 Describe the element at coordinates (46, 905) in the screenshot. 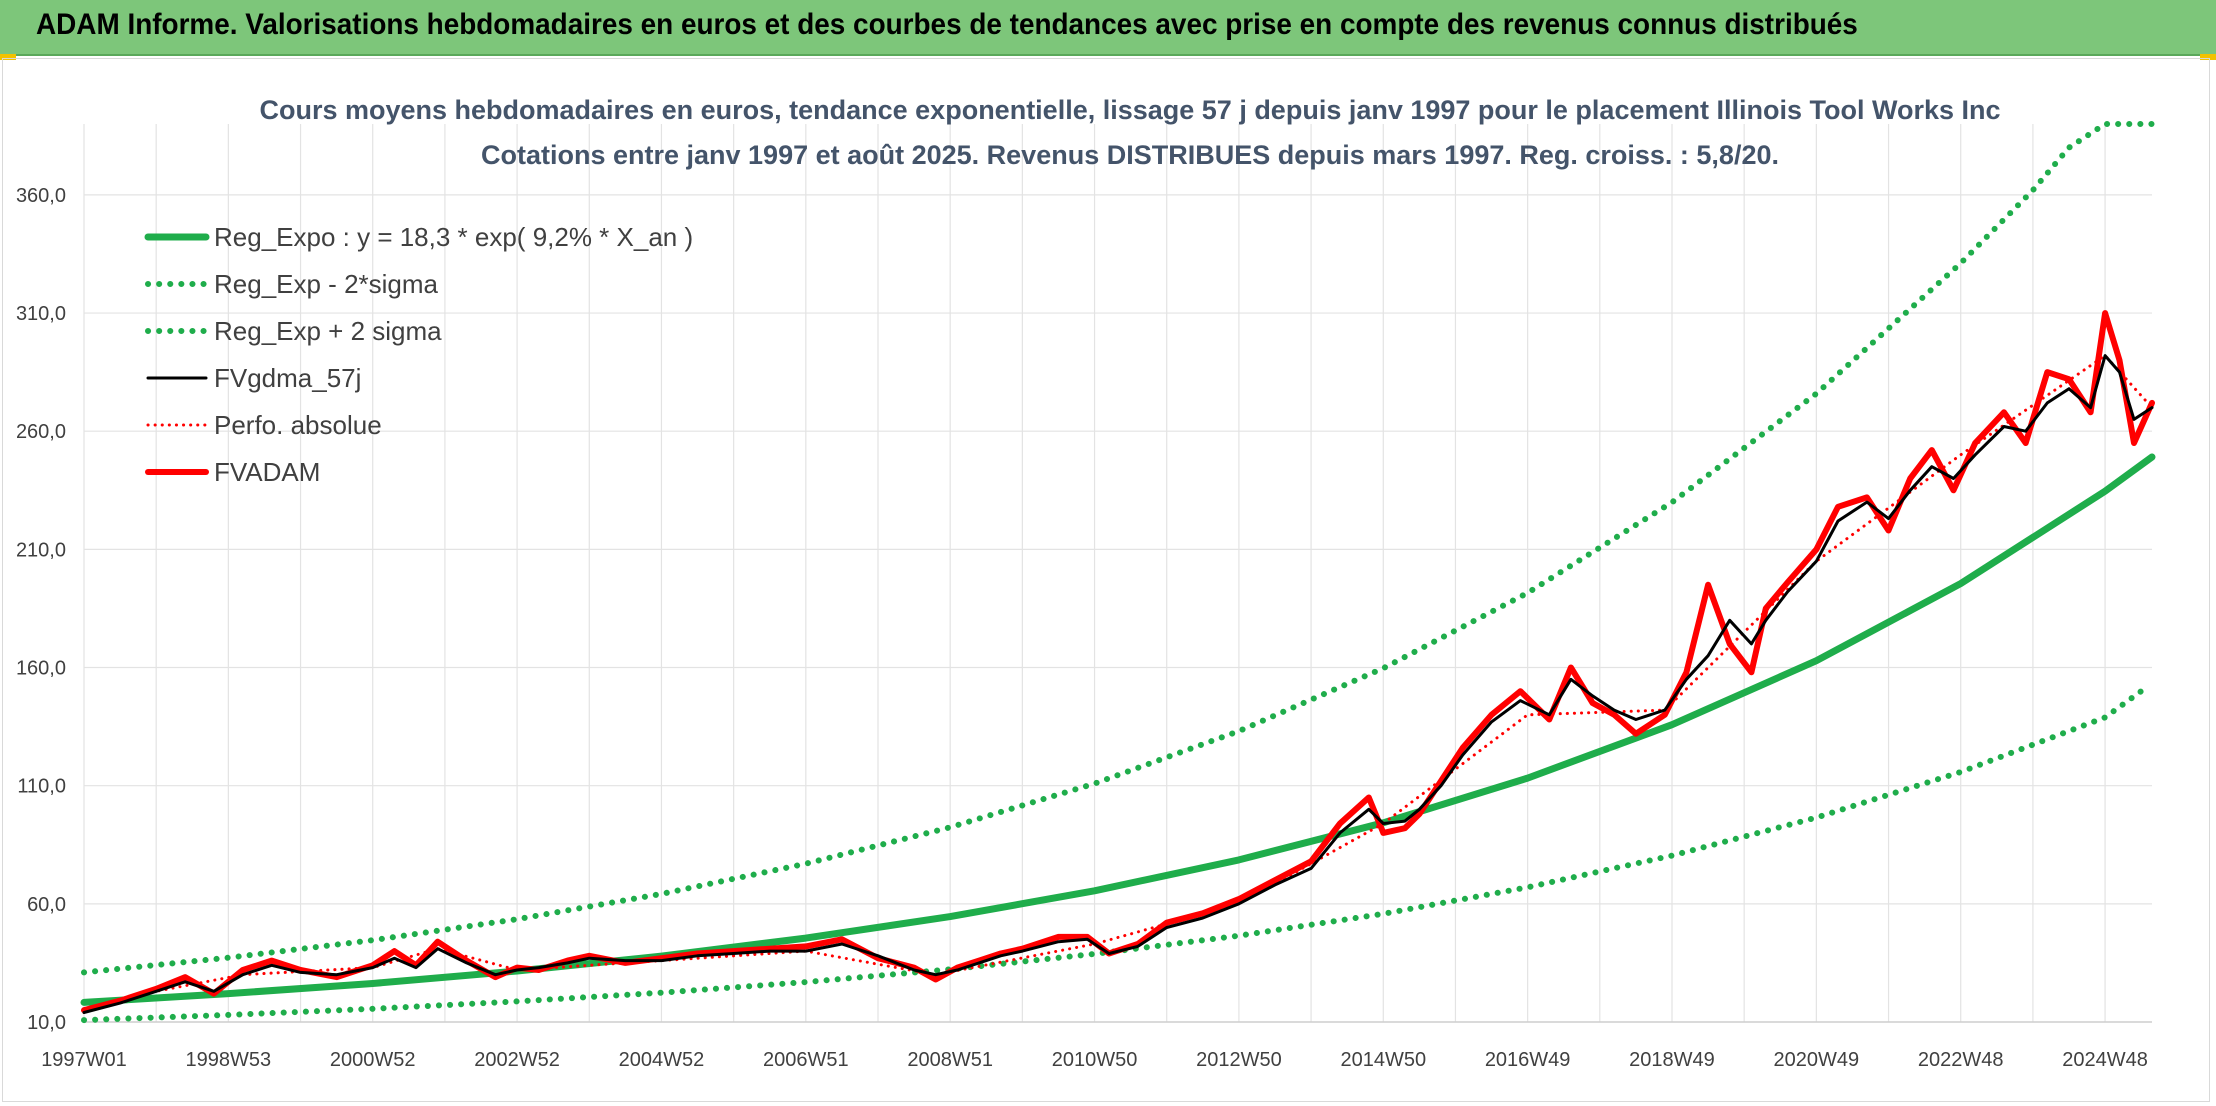

I see `y-tick-label: 60,0` at that location.